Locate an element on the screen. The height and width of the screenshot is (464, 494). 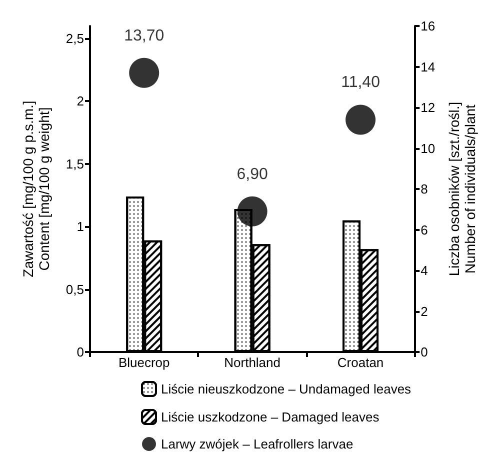
x-tick-label: Northland is located at coordinates (252, 362).